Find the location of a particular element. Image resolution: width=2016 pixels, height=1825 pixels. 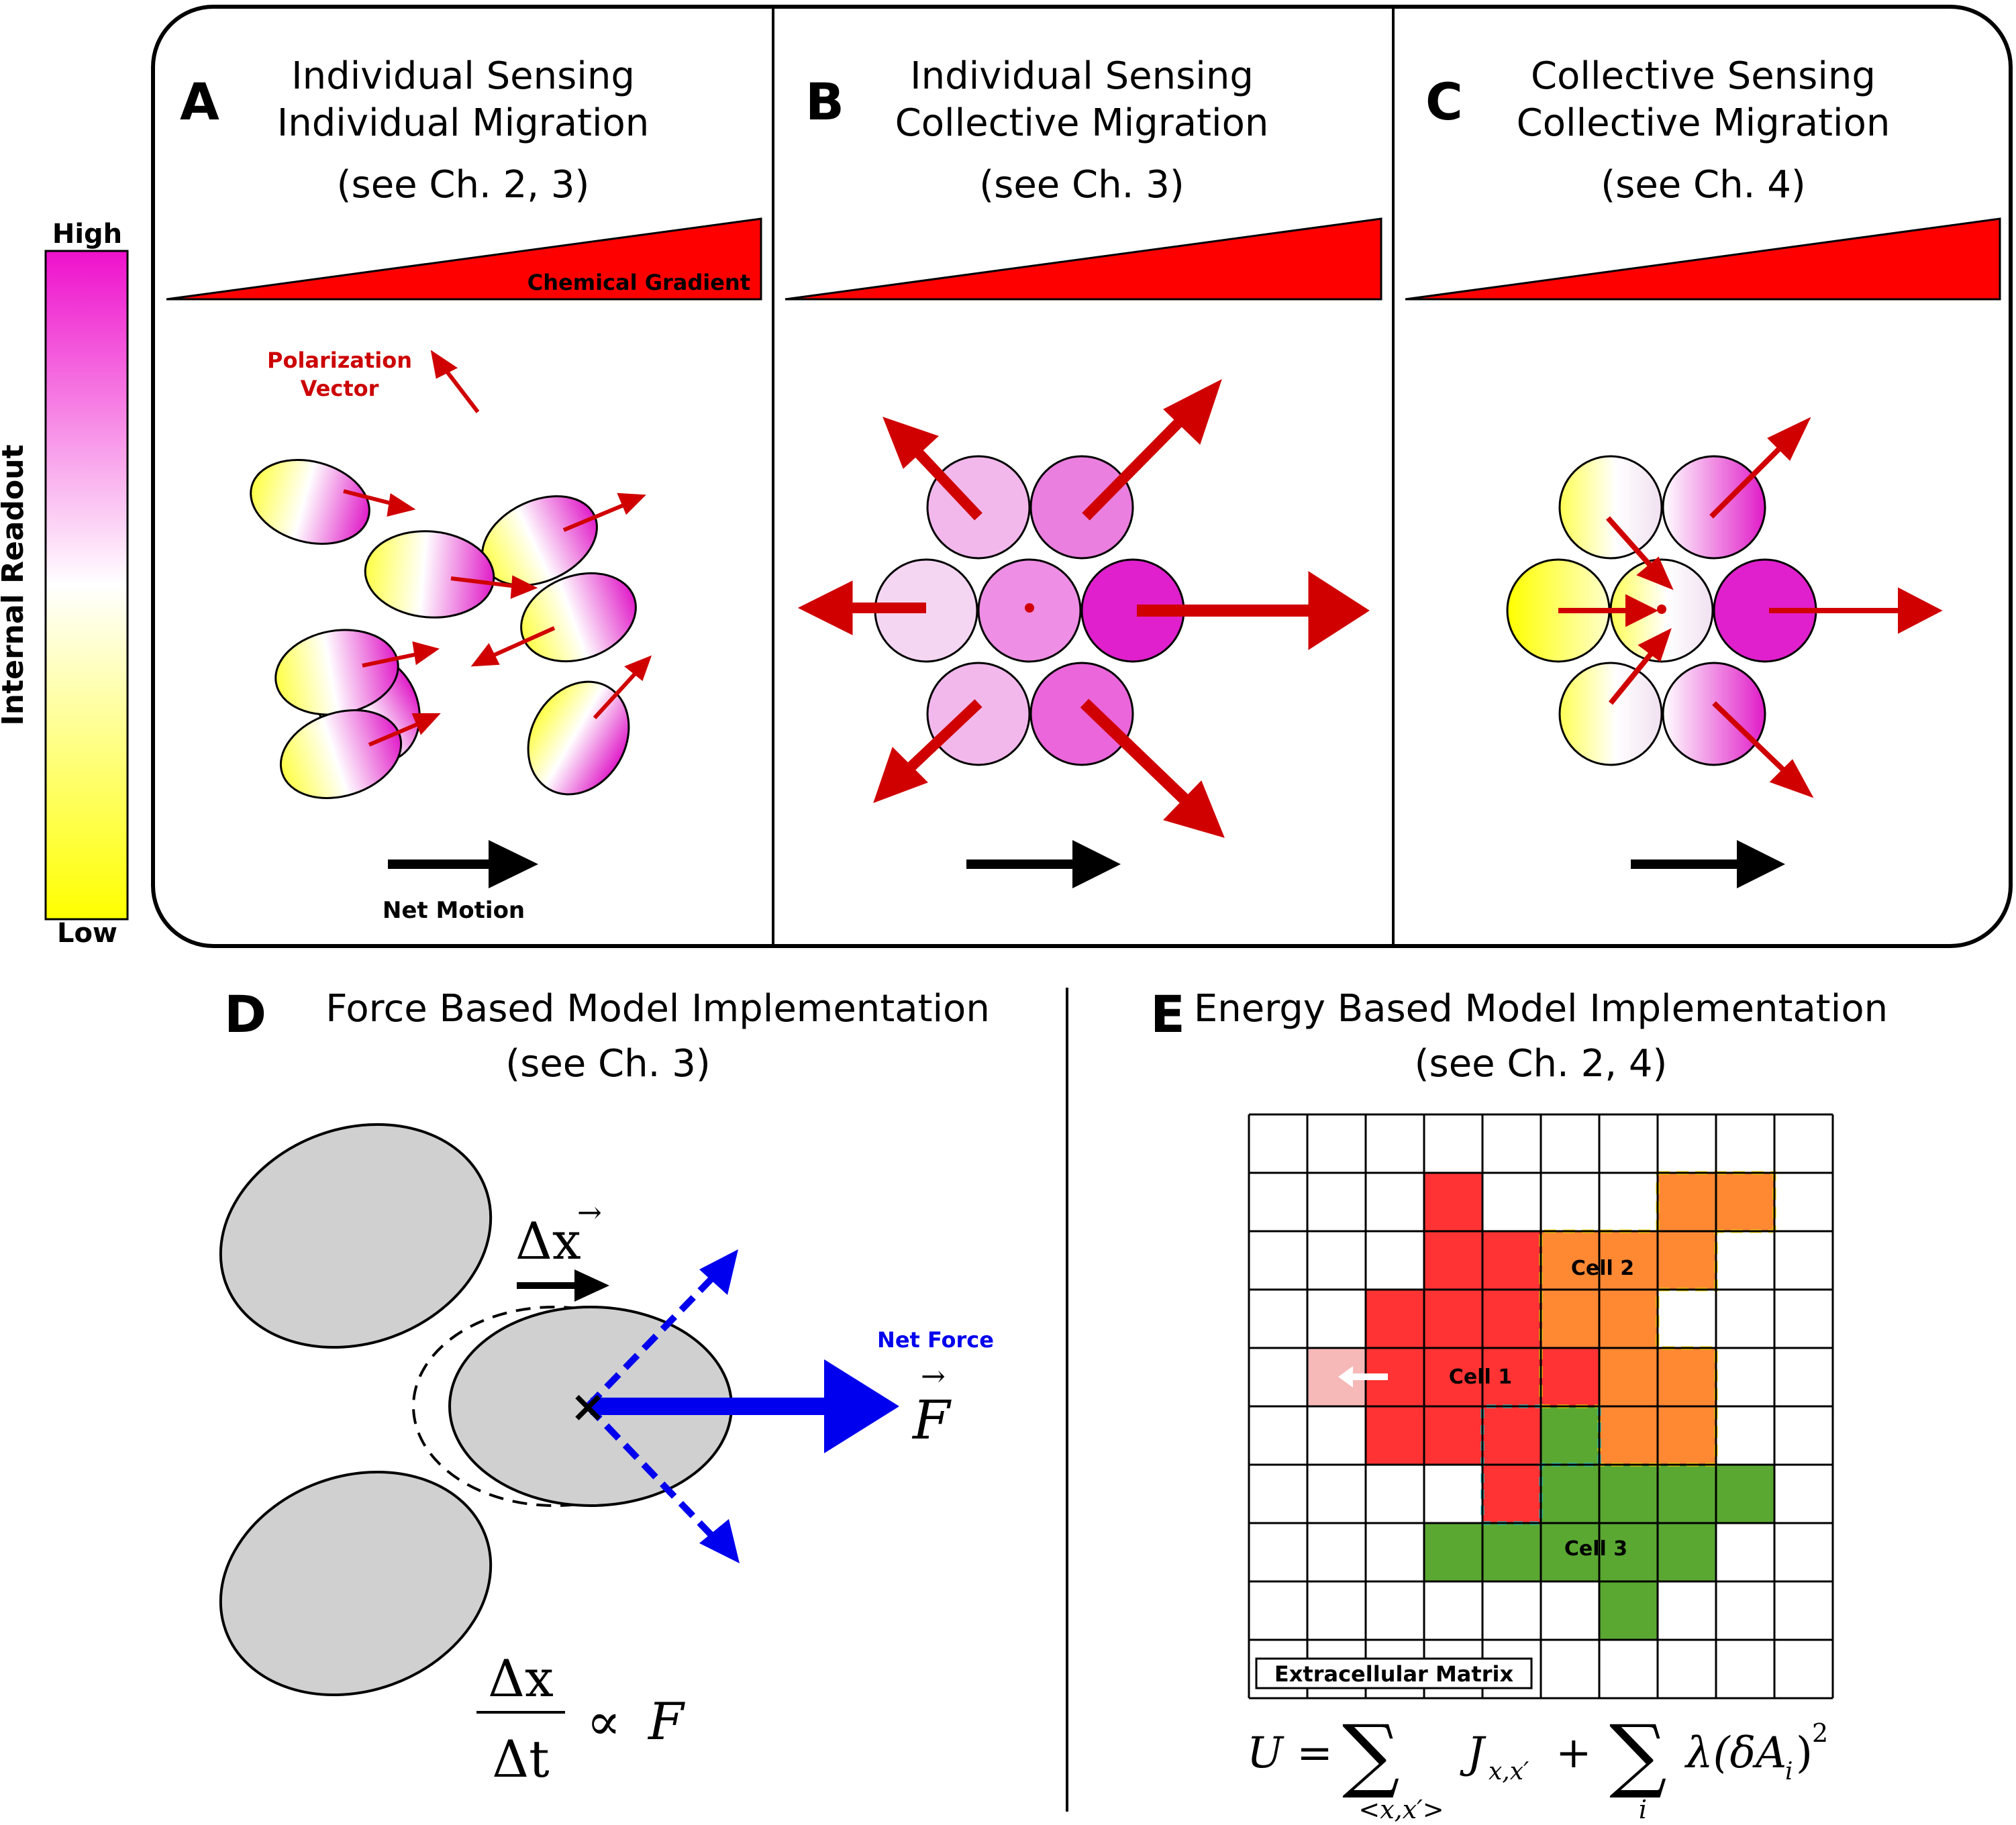

panel-a-title-1: Individual Sensing is located at coordinates (463, 76).